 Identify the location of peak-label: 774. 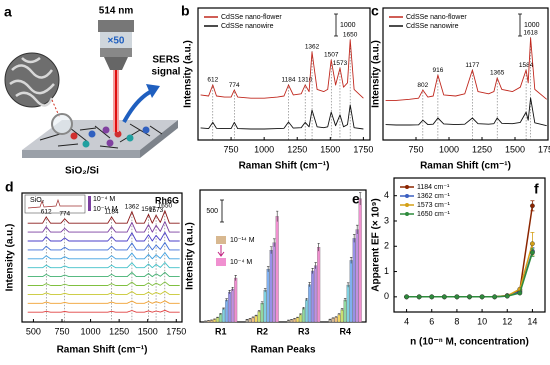
(64, 214).